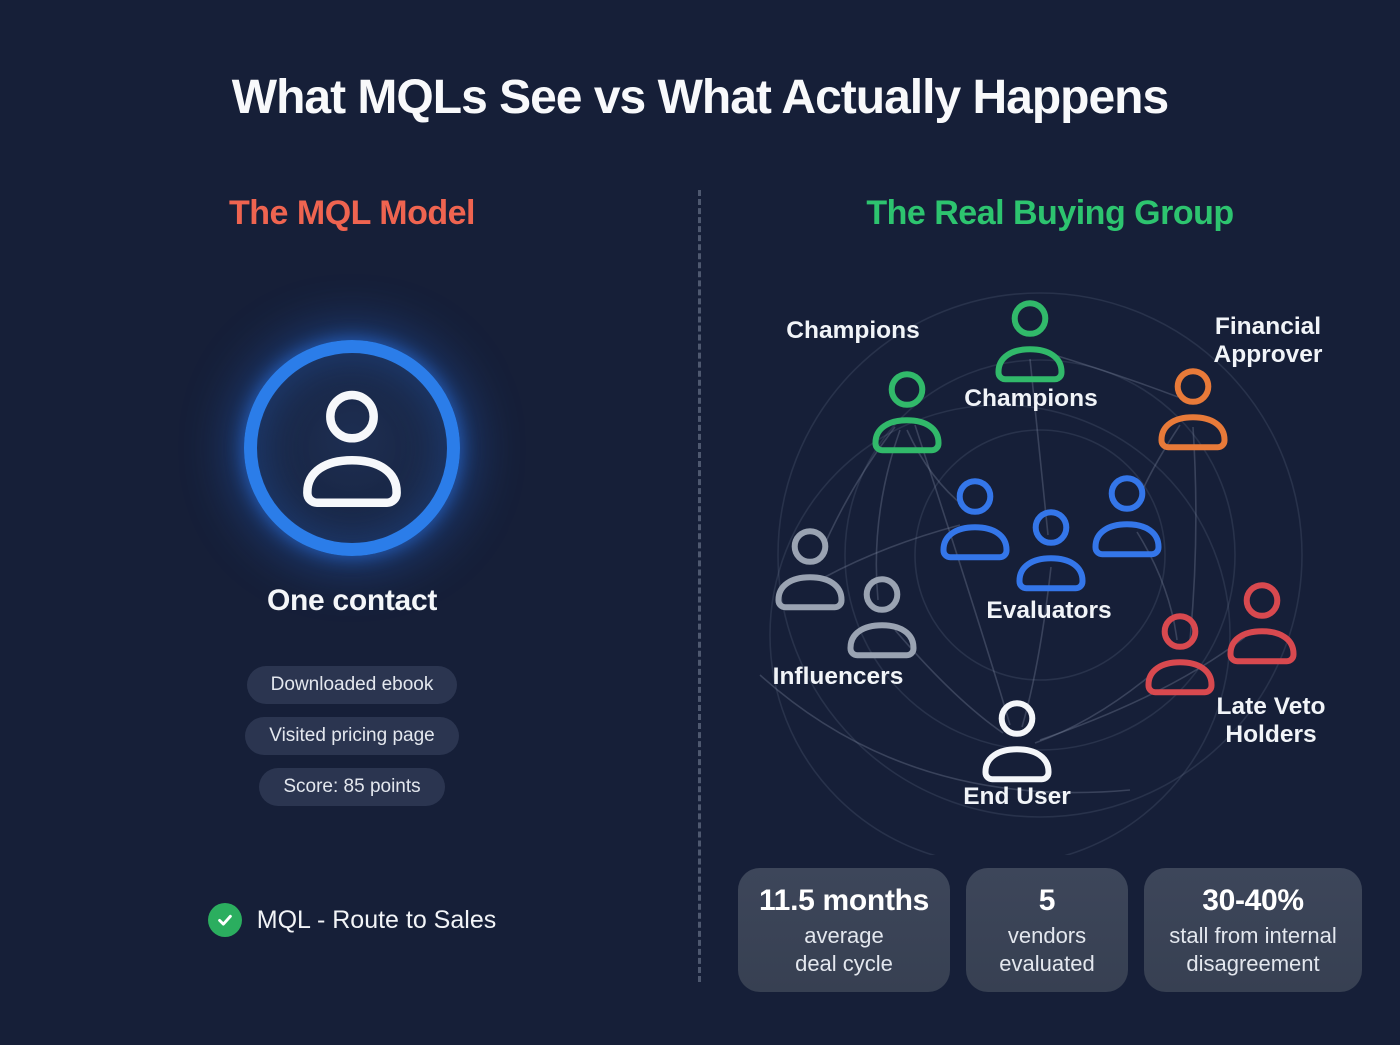 This screenshot has height=1045, width=1400. What do you see at coordinates (1271, 721) in the screenshot?
I see `label-late-veto-holders: Late Veto Holders` at bounding box center [1271, 721].